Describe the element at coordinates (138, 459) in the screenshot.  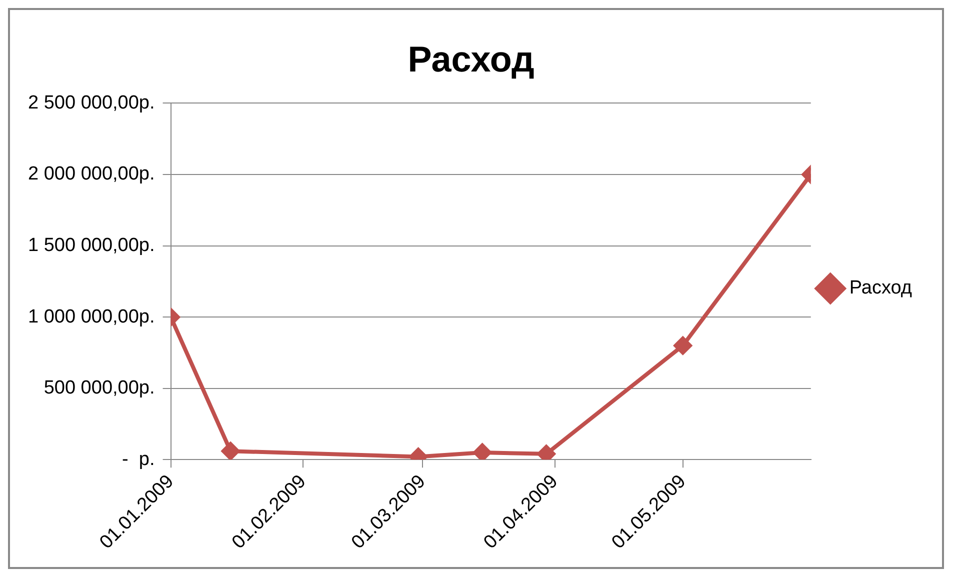
I see `y-tick-label: - р.` at that location.